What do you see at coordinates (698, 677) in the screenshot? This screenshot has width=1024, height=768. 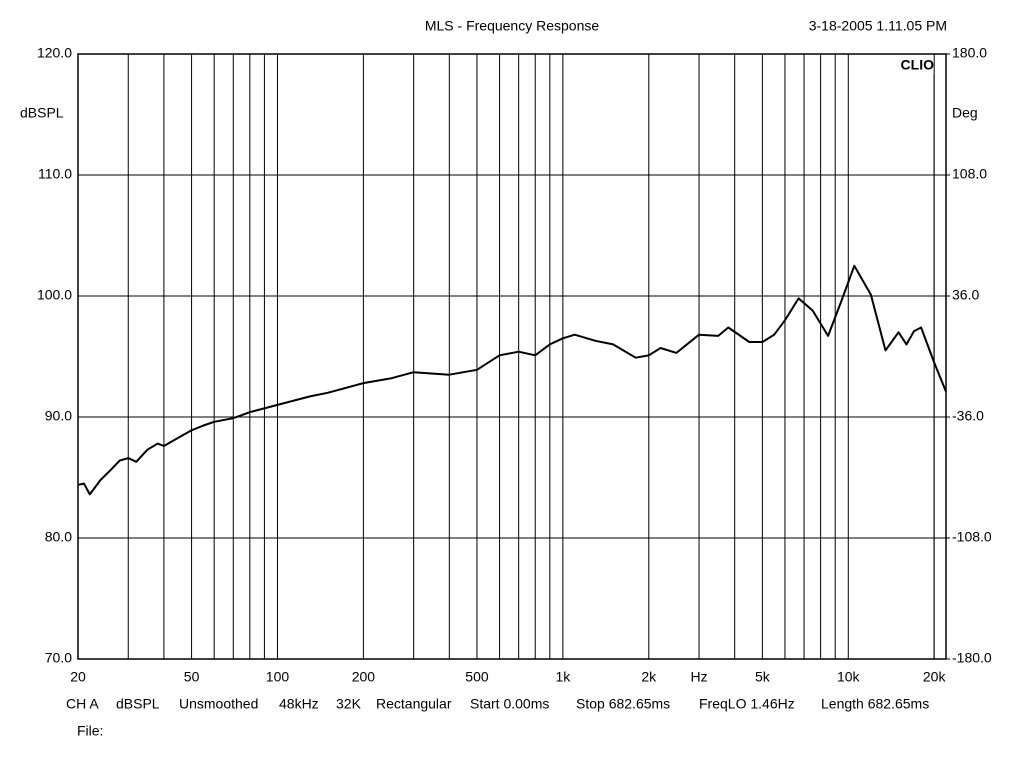 I see `x-tick-label: Hz` at bounding box center [698, 677].